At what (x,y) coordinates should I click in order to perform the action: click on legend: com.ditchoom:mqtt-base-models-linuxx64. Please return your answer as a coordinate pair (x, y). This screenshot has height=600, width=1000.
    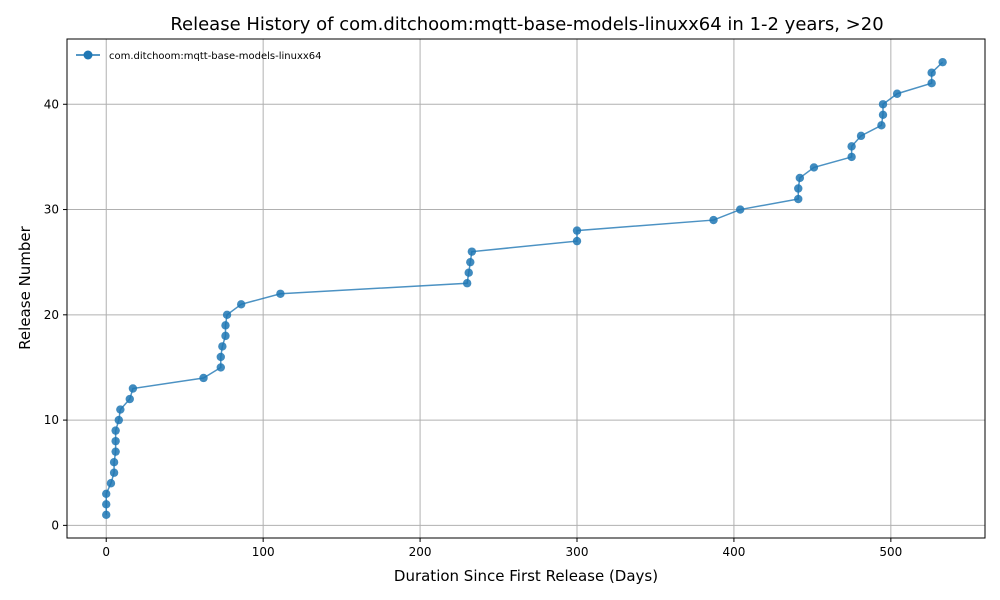
    Looking at the image, I should click on (199, 56).